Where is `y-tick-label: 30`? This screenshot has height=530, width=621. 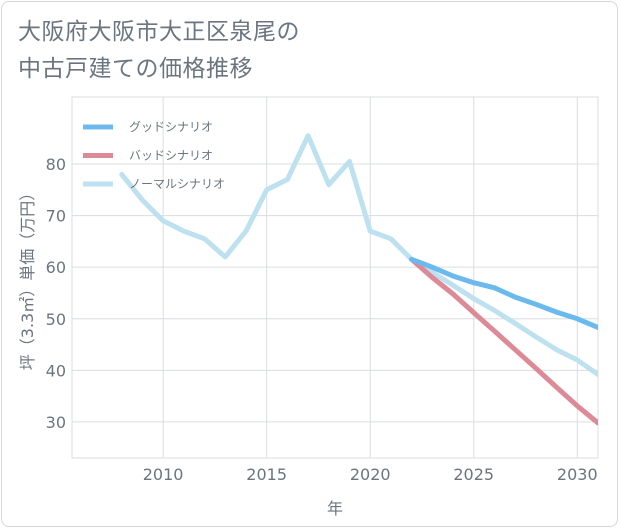 y-tick-label: 30 is located at coordinates (56, 422).